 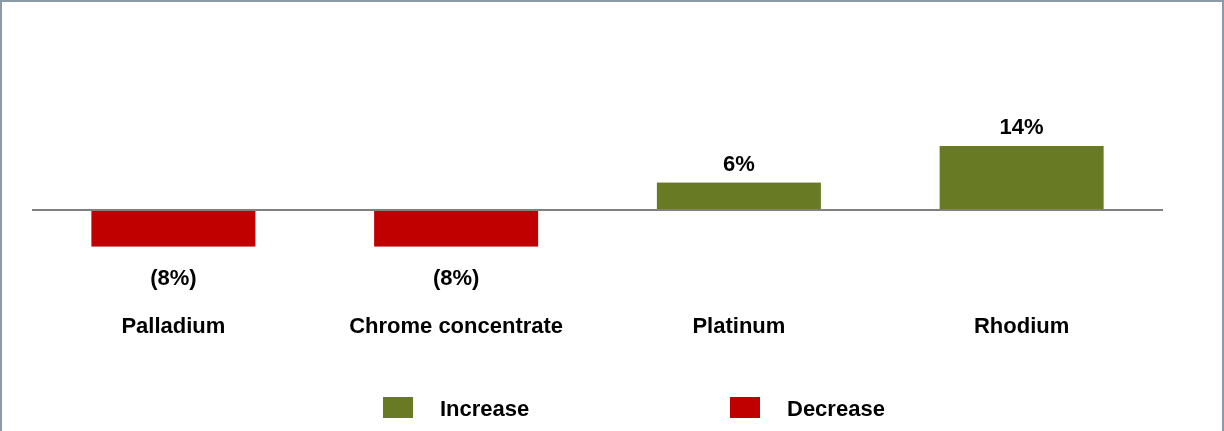 What do you see at coordinates (739, 325) in the screenshot?
I see `x-tick-label: Platinum` at bounding box center [739, 325].